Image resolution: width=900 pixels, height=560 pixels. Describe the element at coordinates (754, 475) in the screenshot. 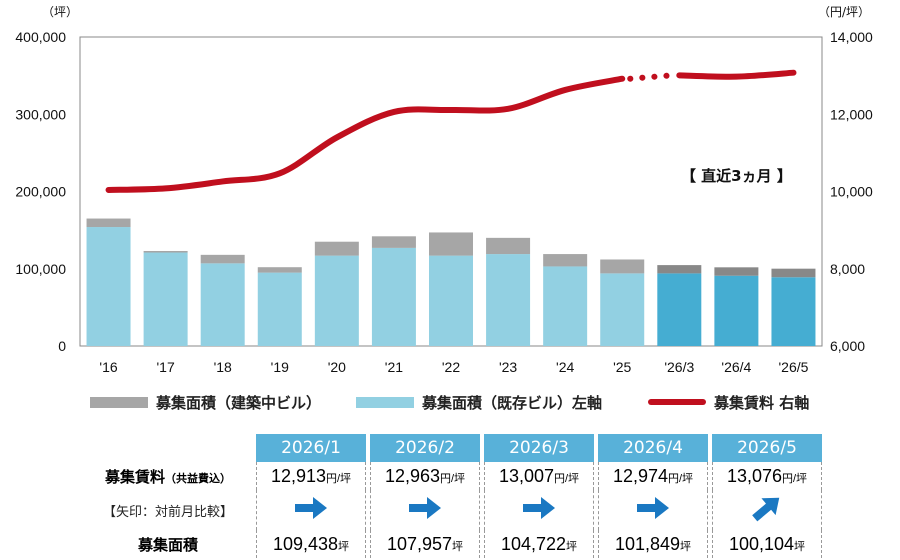

I see `rent-value-5: 13,076` at that location.